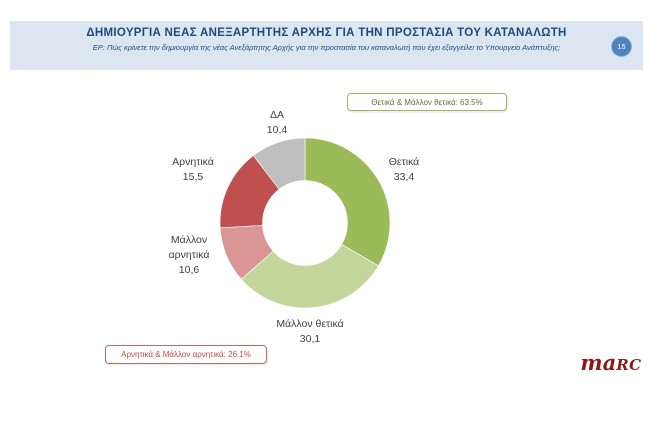  I want to click on segment-label-text: Μάλλον θετικά, so click(310, 324).